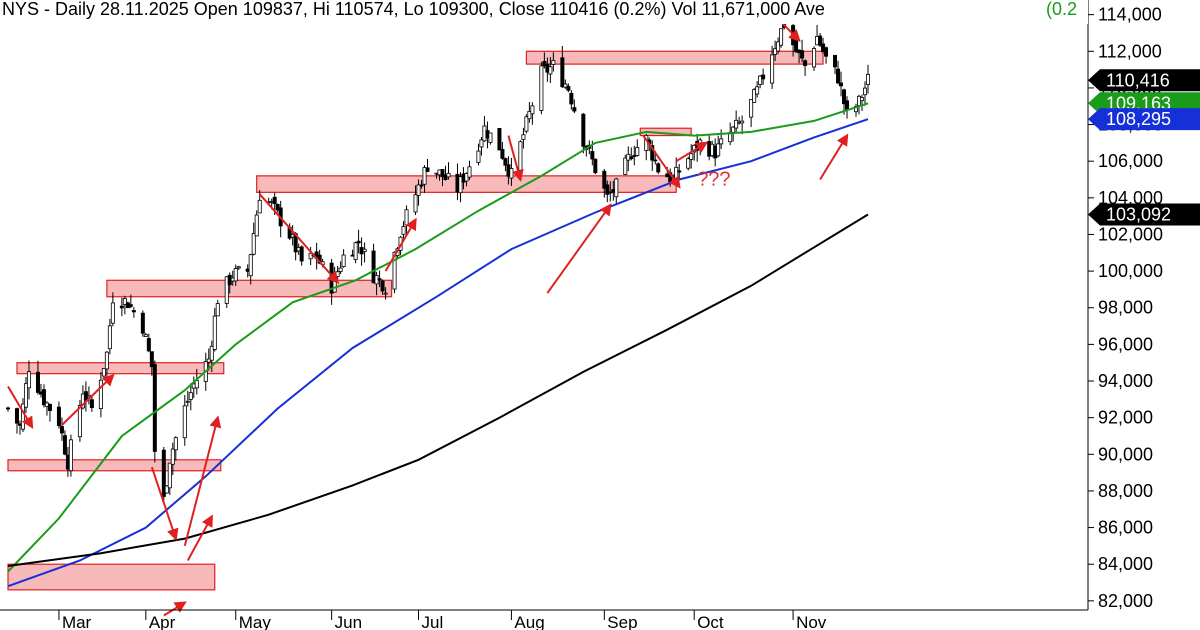 The image size is (1200, 630). What do you see at coordinates (1125, 344) in the screenshot?
I see `y-tick-label: 96,000` at bounding box center [1125, 344].